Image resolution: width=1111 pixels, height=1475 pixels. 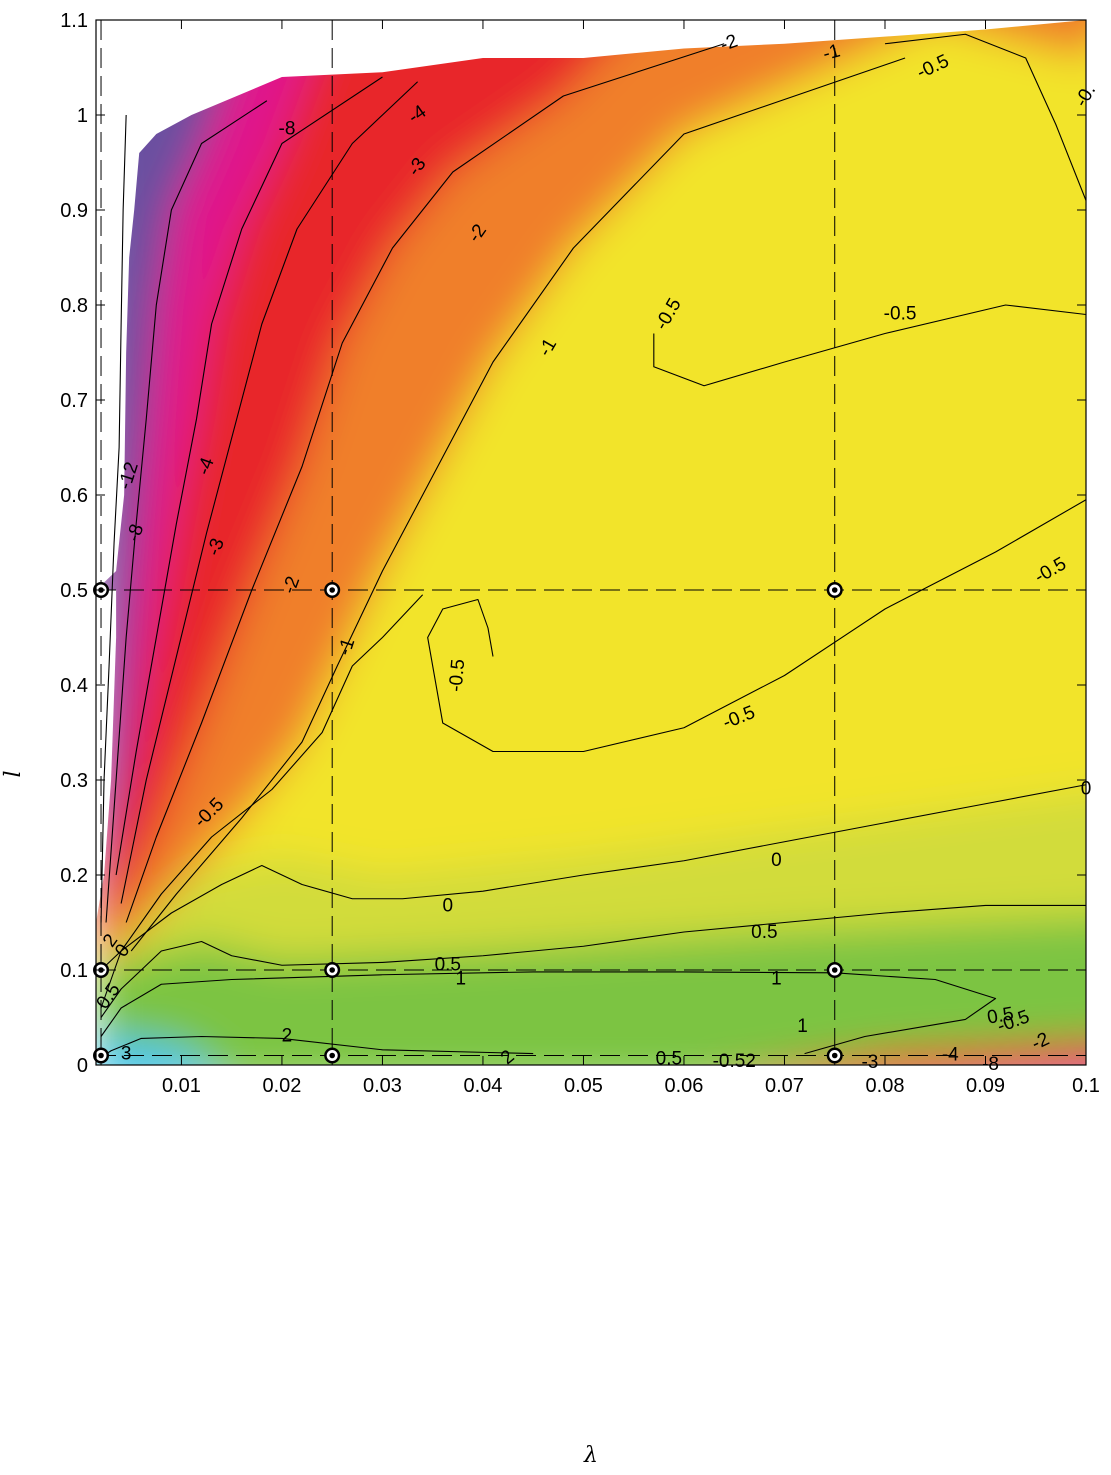 What do you see at coordinates (482, 1086) in the screenshot?
I see `x-tick-label: 0.04` at bounding box center [482, 1086].